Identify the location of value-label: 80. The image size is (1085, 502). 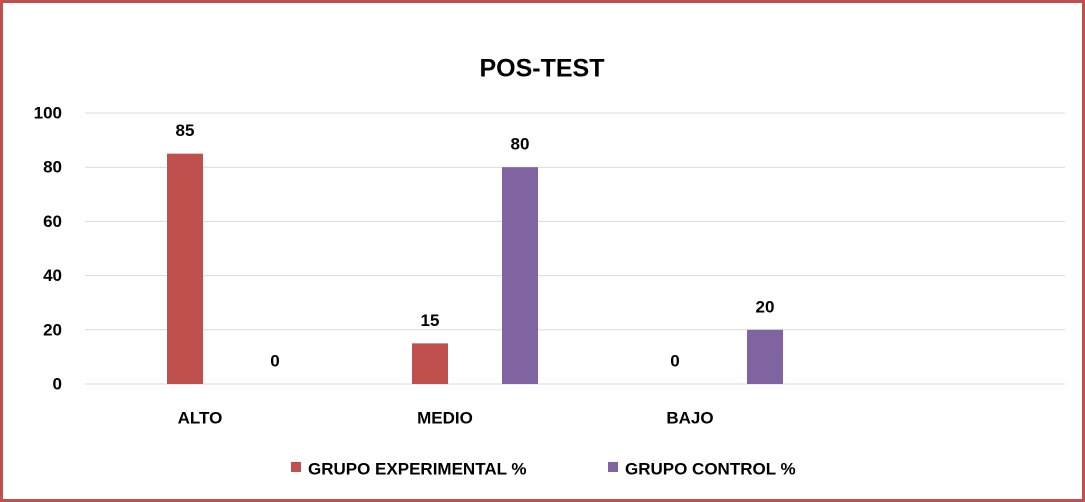
(520, 144).